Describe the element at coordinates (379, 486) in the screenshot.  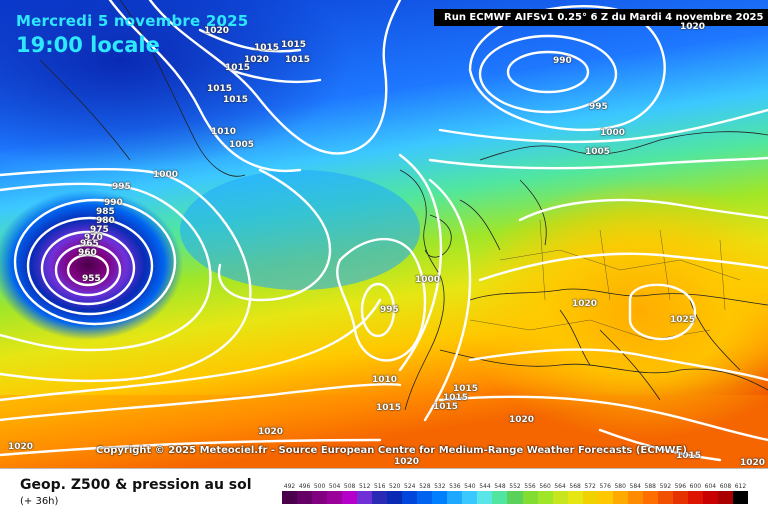
I see `scale-value: 516` at that location.